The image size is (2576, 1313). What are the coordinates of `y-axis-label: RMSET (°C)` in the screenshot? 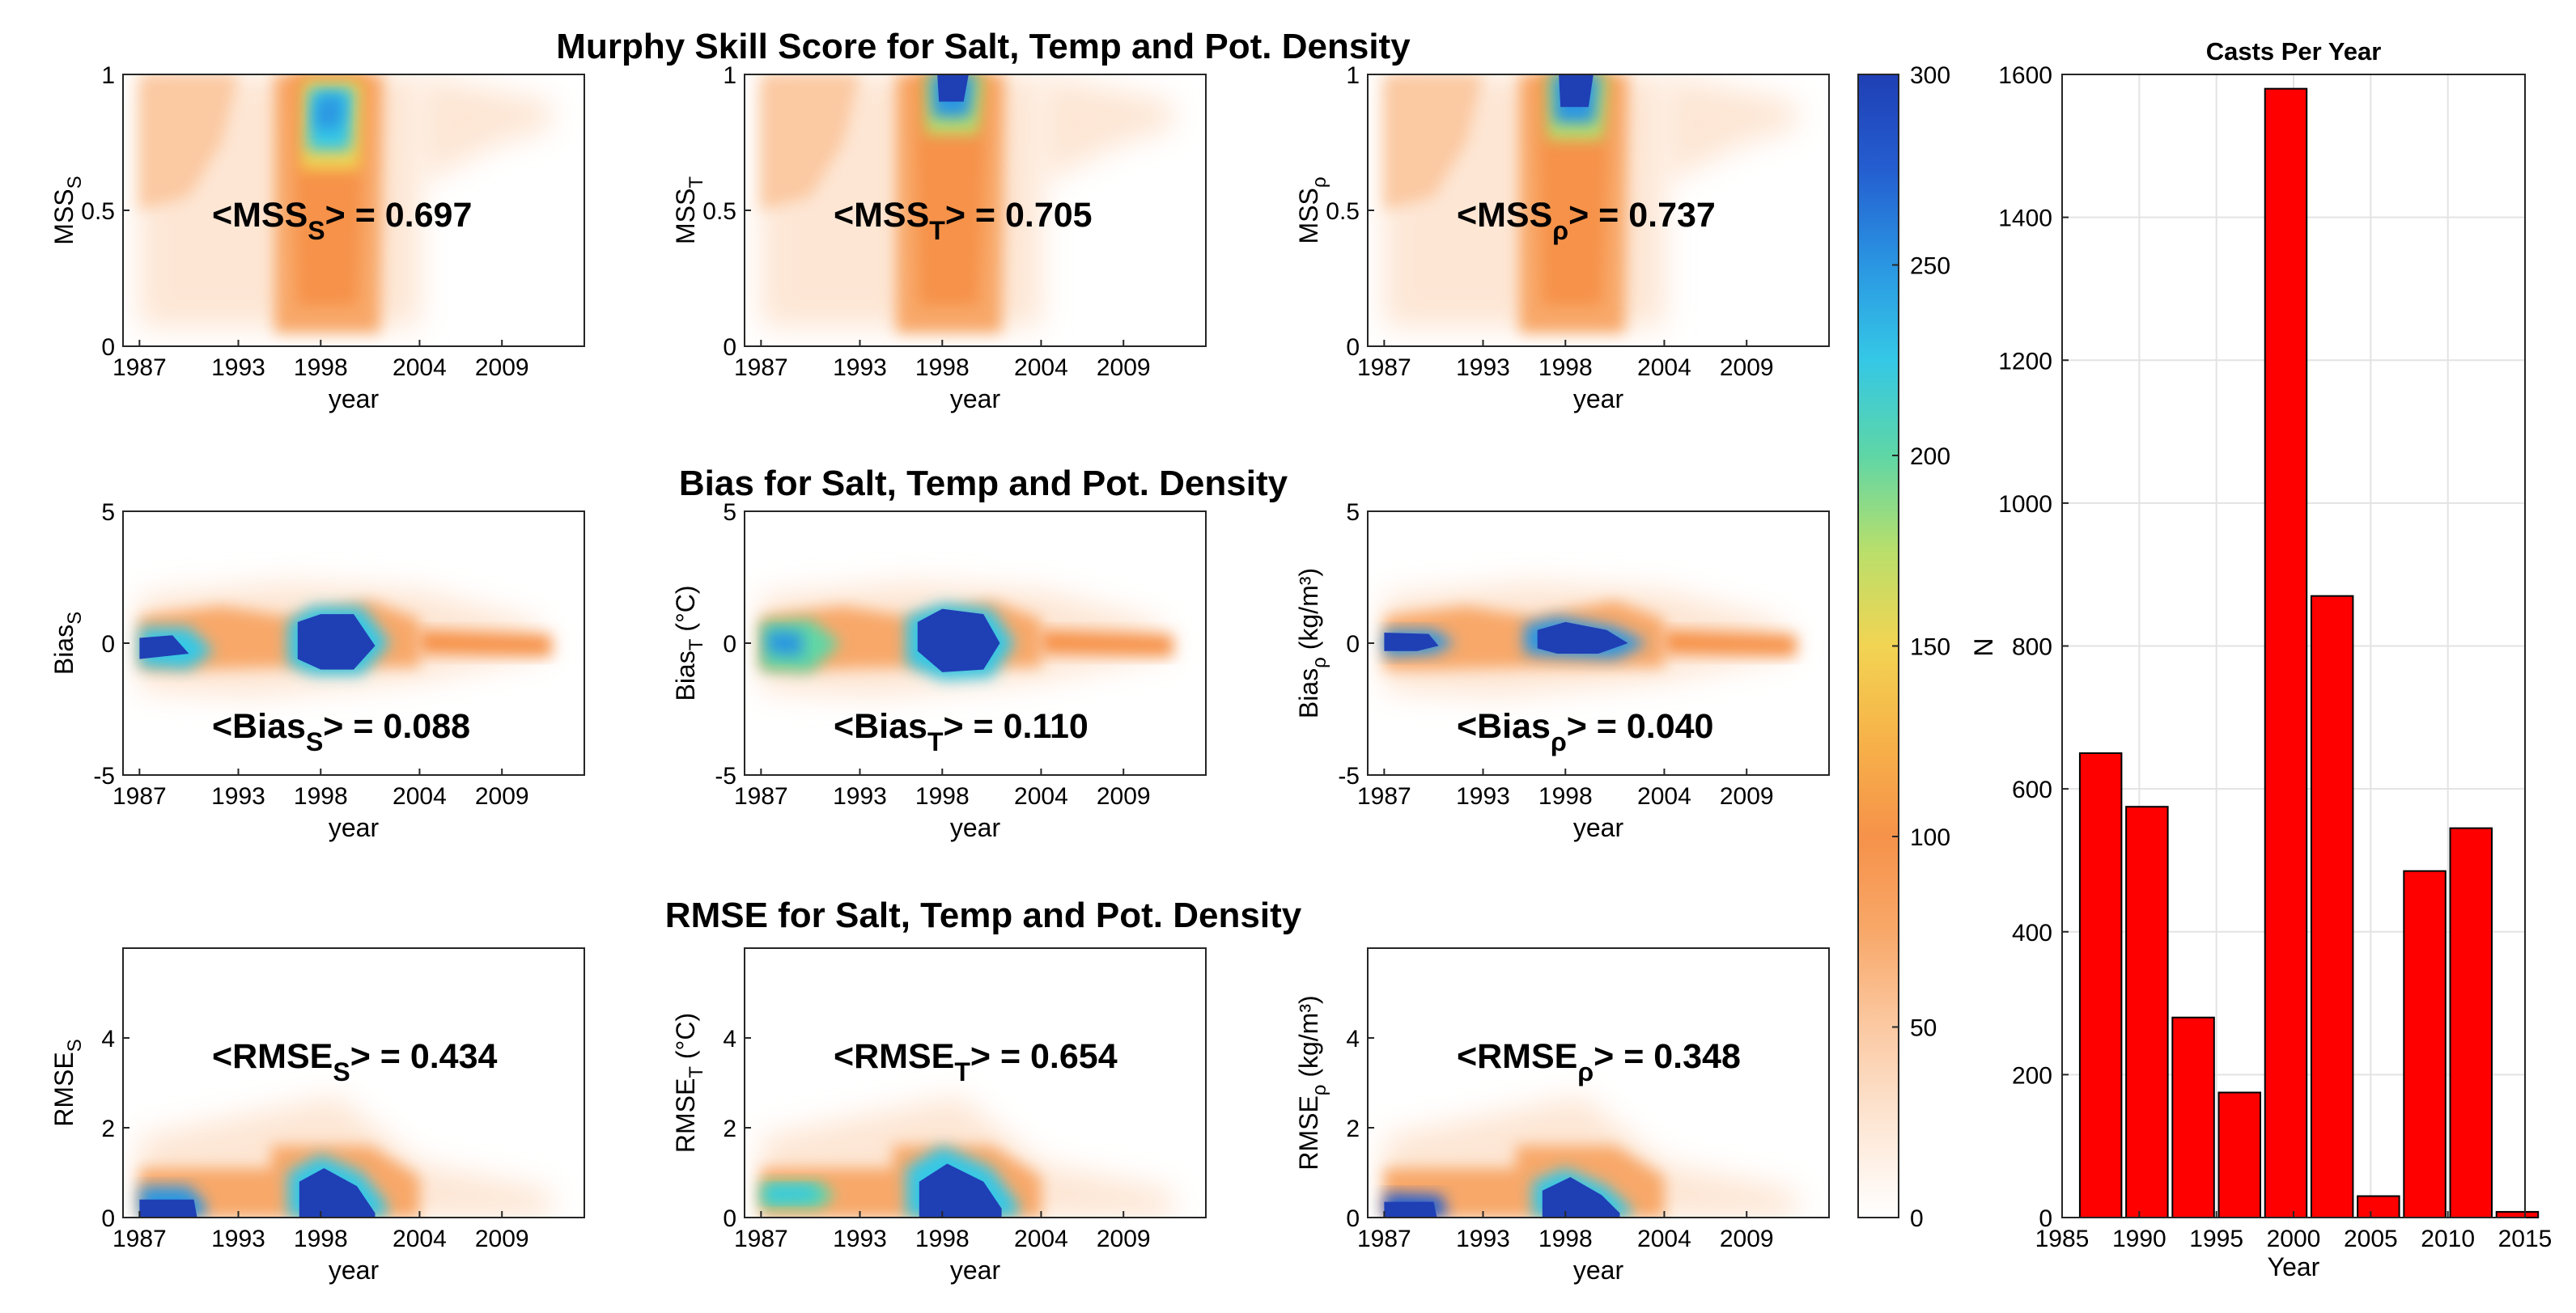 It's located at (689, 1083).